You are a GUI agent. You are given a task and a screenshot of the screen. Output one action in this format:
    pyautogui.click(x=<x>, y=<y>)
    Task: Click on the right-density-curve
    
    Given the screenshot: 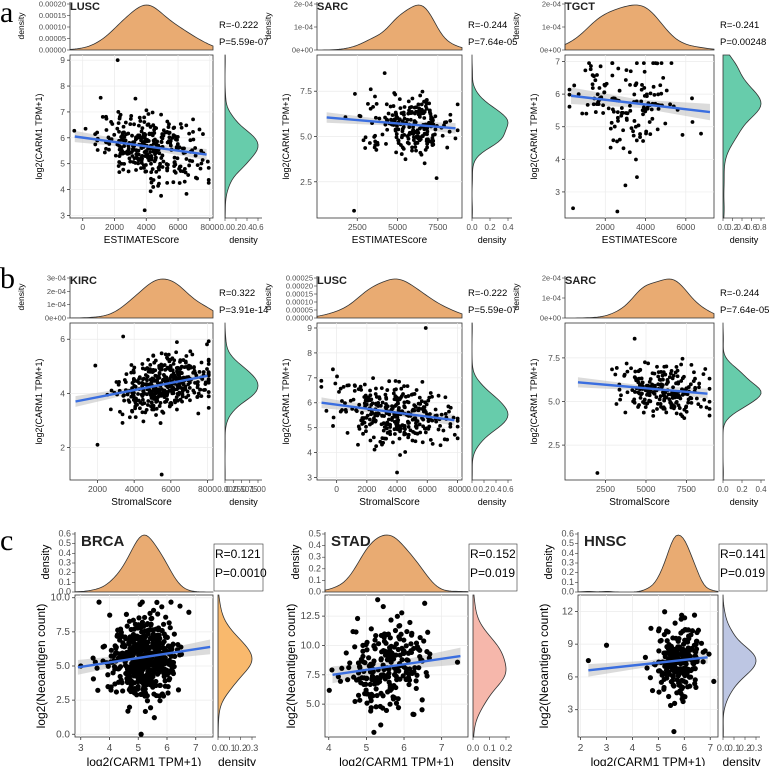 What is the action you would take?
    pyautogui.click(x=490, y=136)
    